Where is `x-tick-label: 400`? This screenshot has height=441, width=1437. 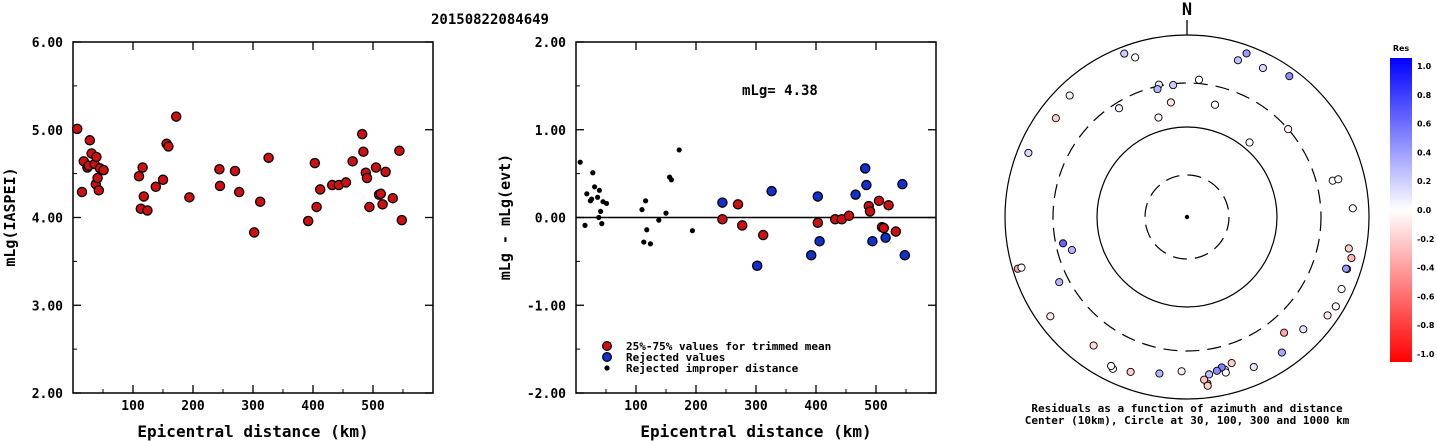
x-tick-label: 400 is located at coordinates (816, 406).